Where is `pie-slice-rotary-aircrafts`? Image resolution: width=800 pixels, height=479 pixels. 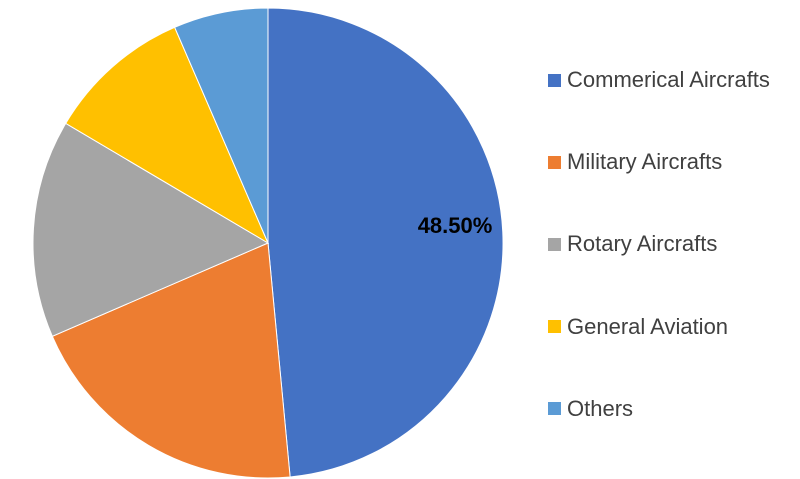
pie-slice-rotary-aircrafts is located at coordinates (151, 229).